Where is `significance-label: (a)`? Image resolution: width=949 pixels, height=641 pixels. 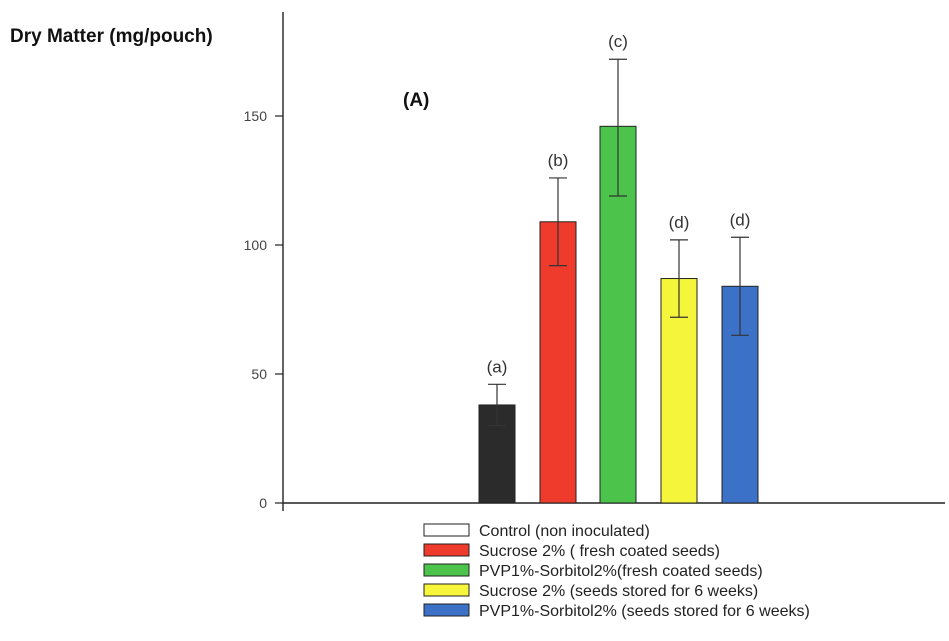
significance-label: (a) is located at coordinates (497, 366).